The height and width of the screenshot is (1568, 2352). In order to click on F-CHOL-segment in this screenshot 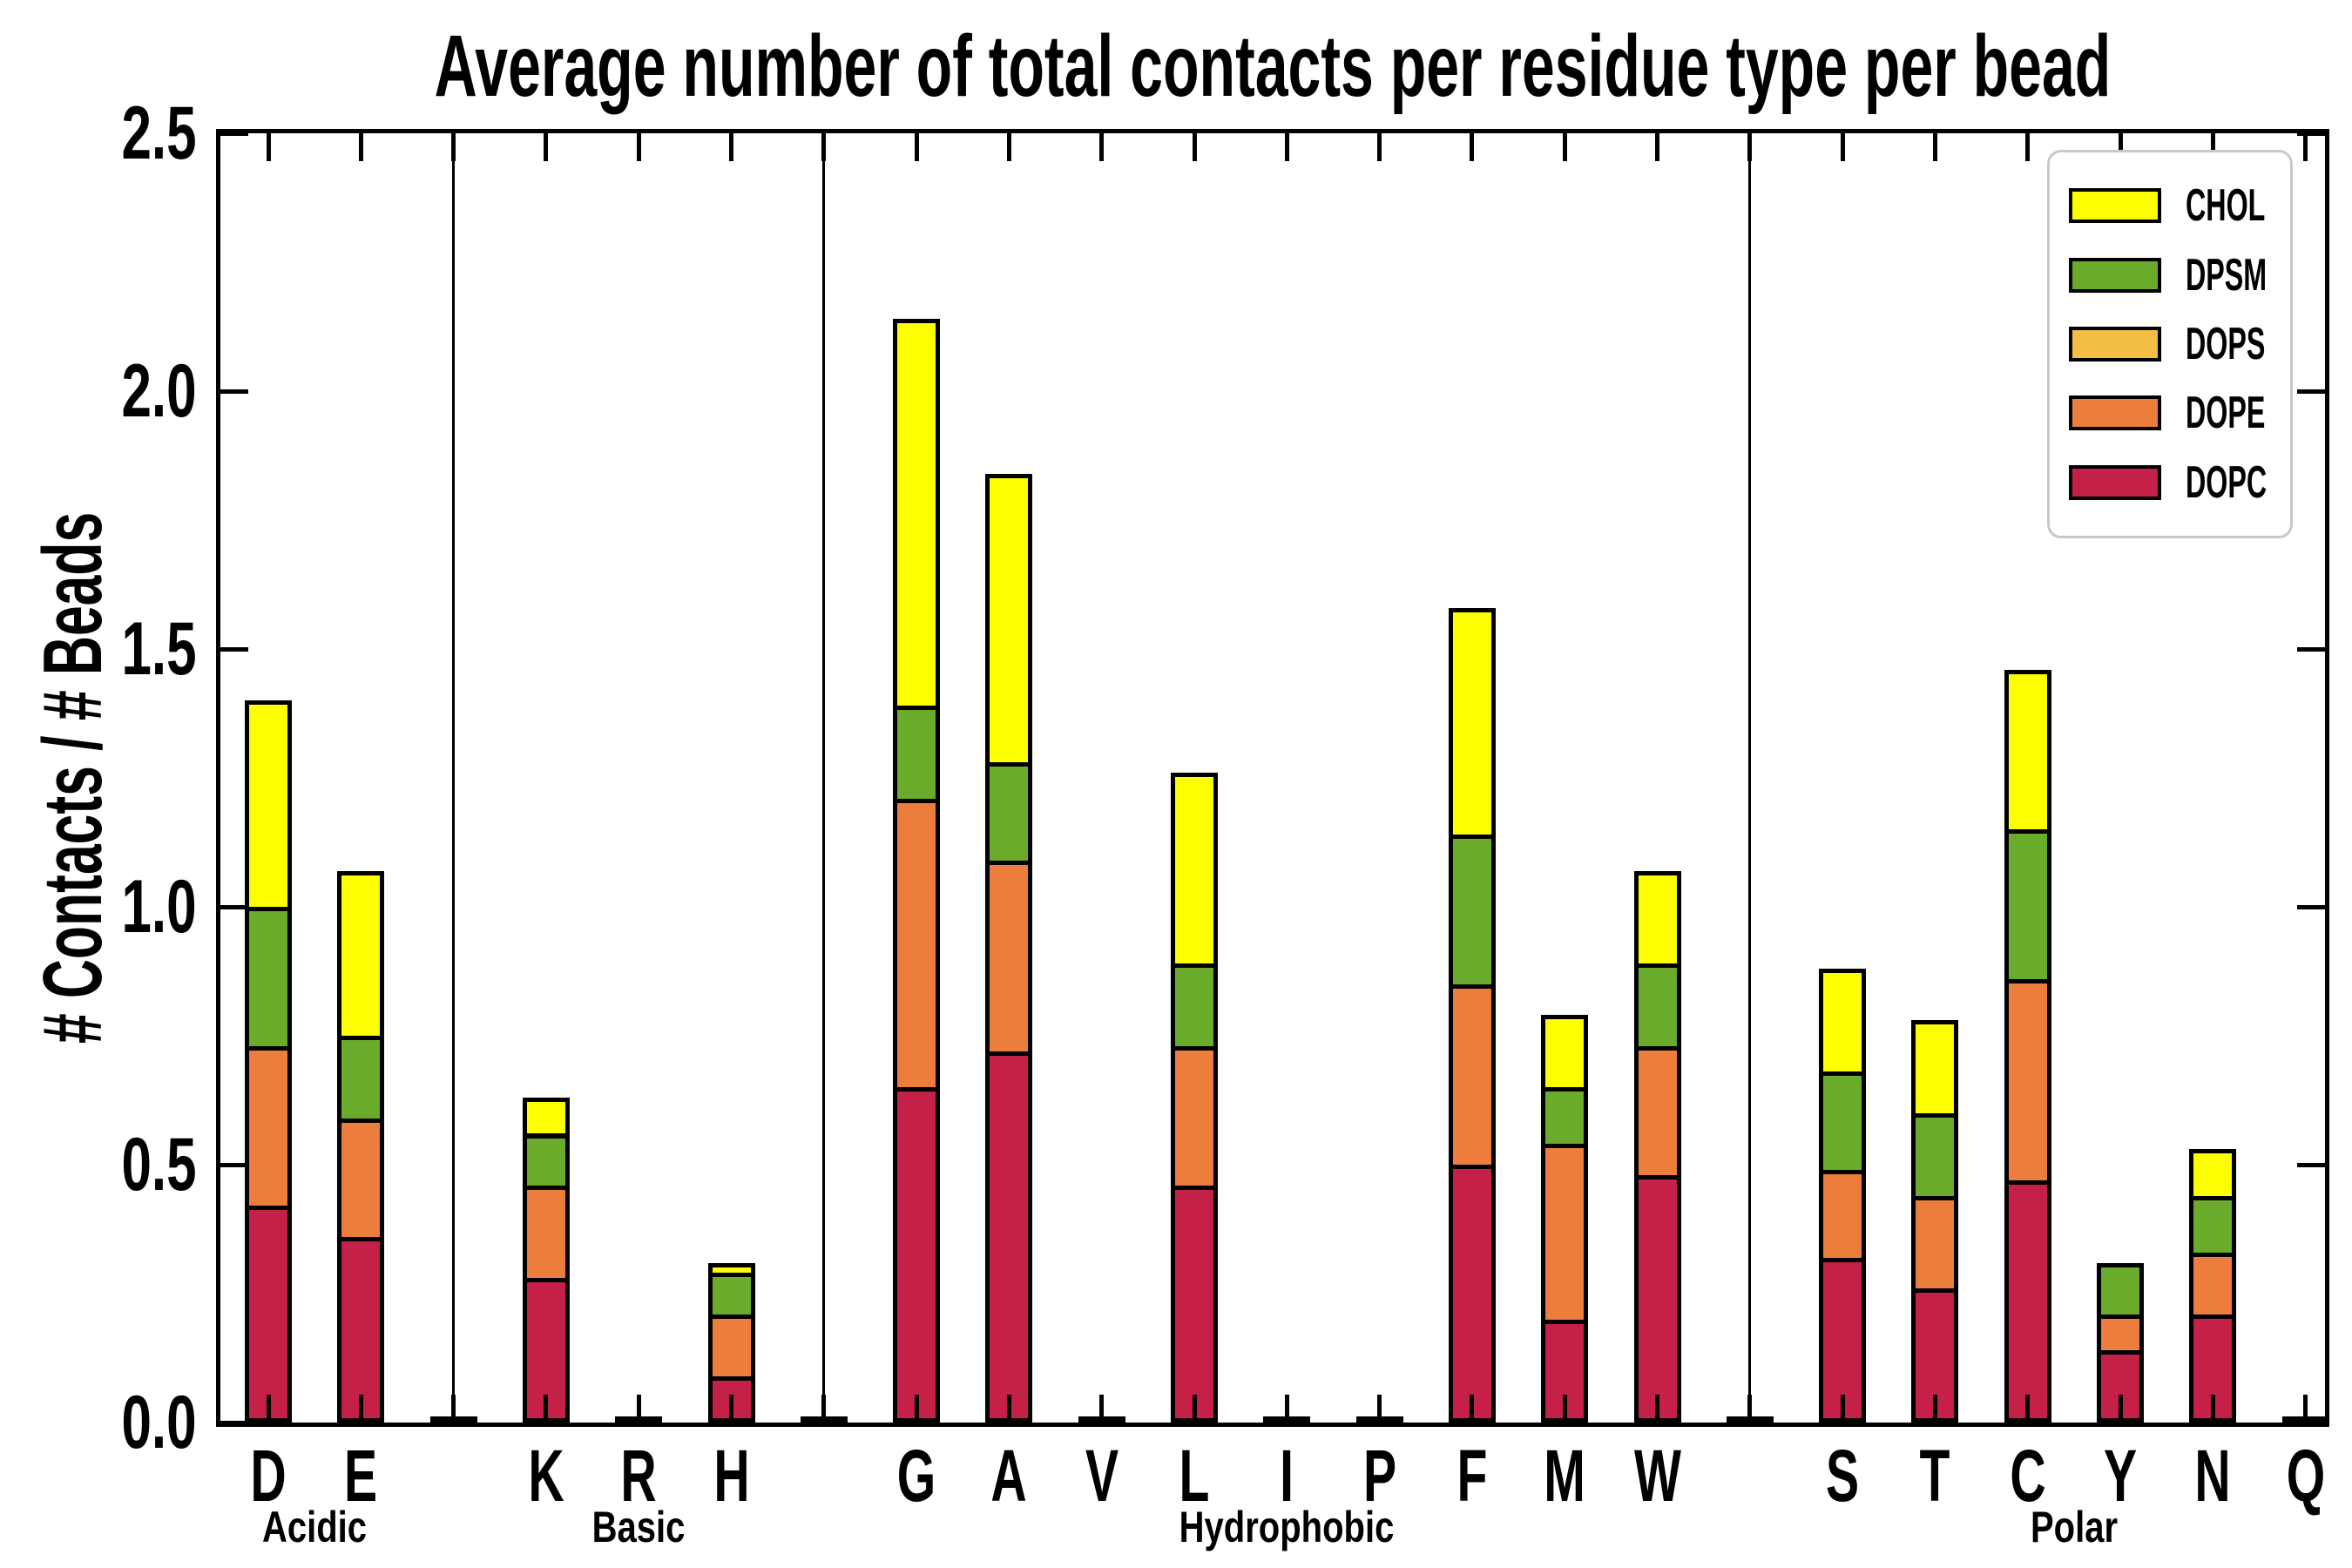, I will do `click(1472, 723)`.